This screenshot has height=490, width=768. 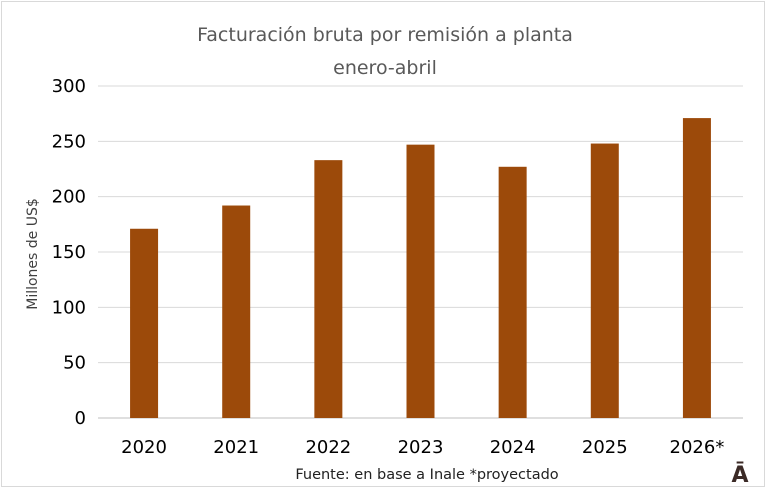 What do you see at coordinates (605, 447) in the screenshot?
I see `x-tick-label: 2025` at bounding box center [605, 447].